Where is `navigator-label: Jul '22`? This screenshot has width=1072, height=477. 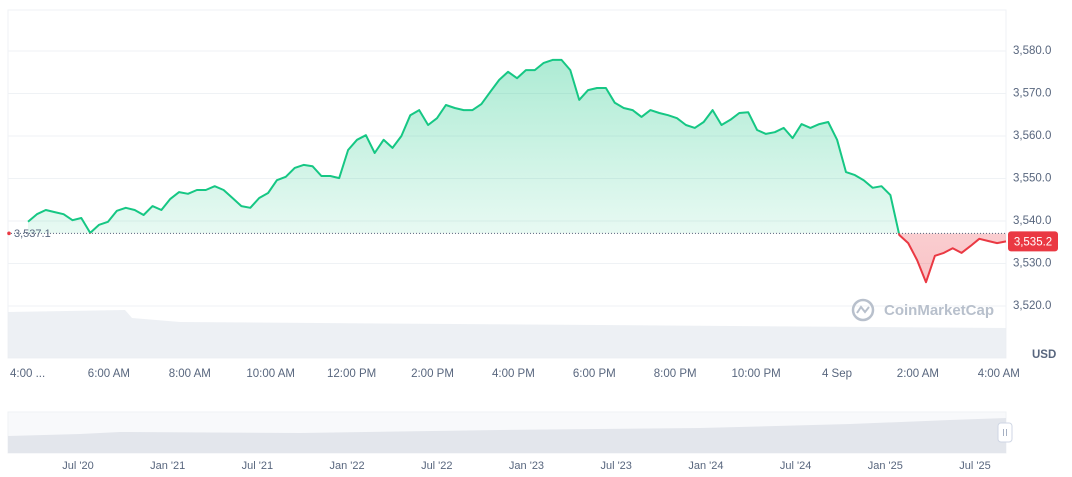
navigator-label: Jul '22 is located at coordinates (436, 466).